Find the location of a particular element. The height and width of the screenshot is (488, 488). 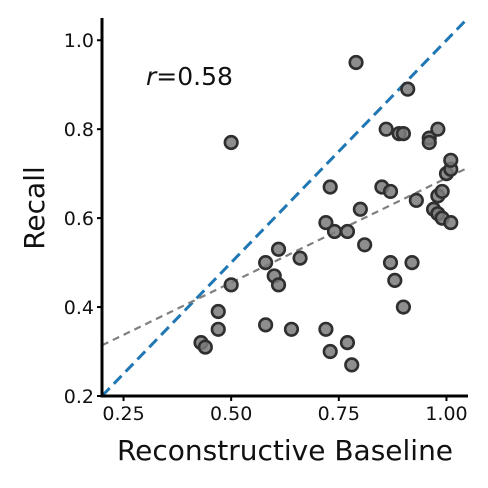

y-tick-label: 0.6 is located at coordinates (79, 219).